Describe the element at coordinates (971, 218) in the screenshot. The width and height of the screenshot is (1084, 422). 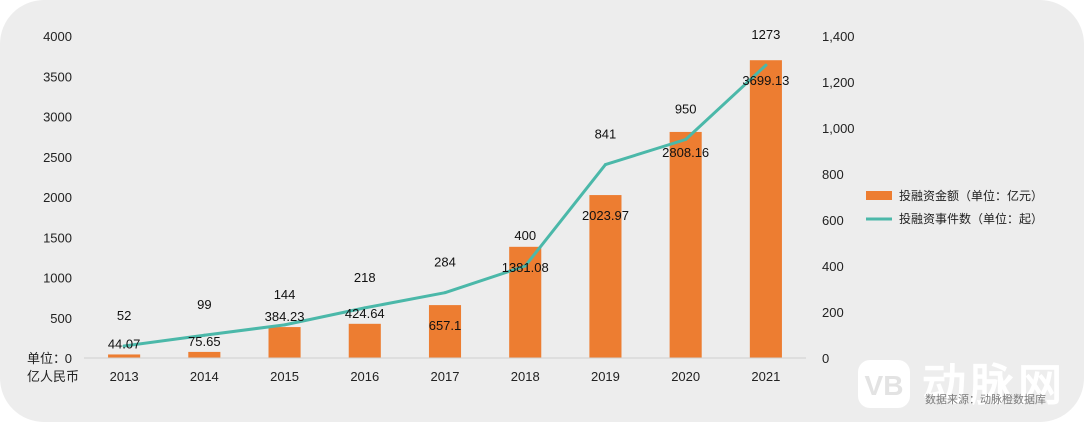
I see `legend-line-label: 投融资事件数（单位：起）` at that location.